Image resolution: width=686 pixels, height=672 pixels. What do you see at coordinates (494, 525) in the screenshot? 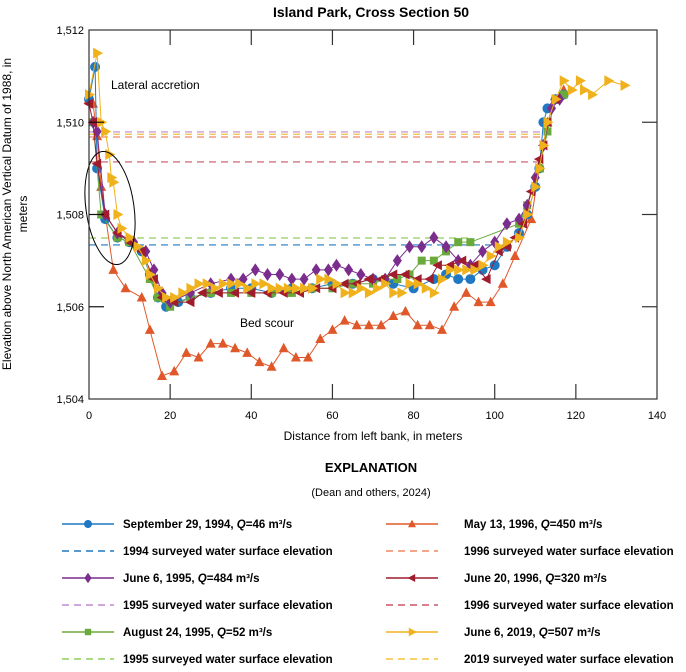
I see `legend-item-may-13-1996-q-450-m-s: May 13, 1996, Q=450 m³/s` at bounding box center [494, 525].